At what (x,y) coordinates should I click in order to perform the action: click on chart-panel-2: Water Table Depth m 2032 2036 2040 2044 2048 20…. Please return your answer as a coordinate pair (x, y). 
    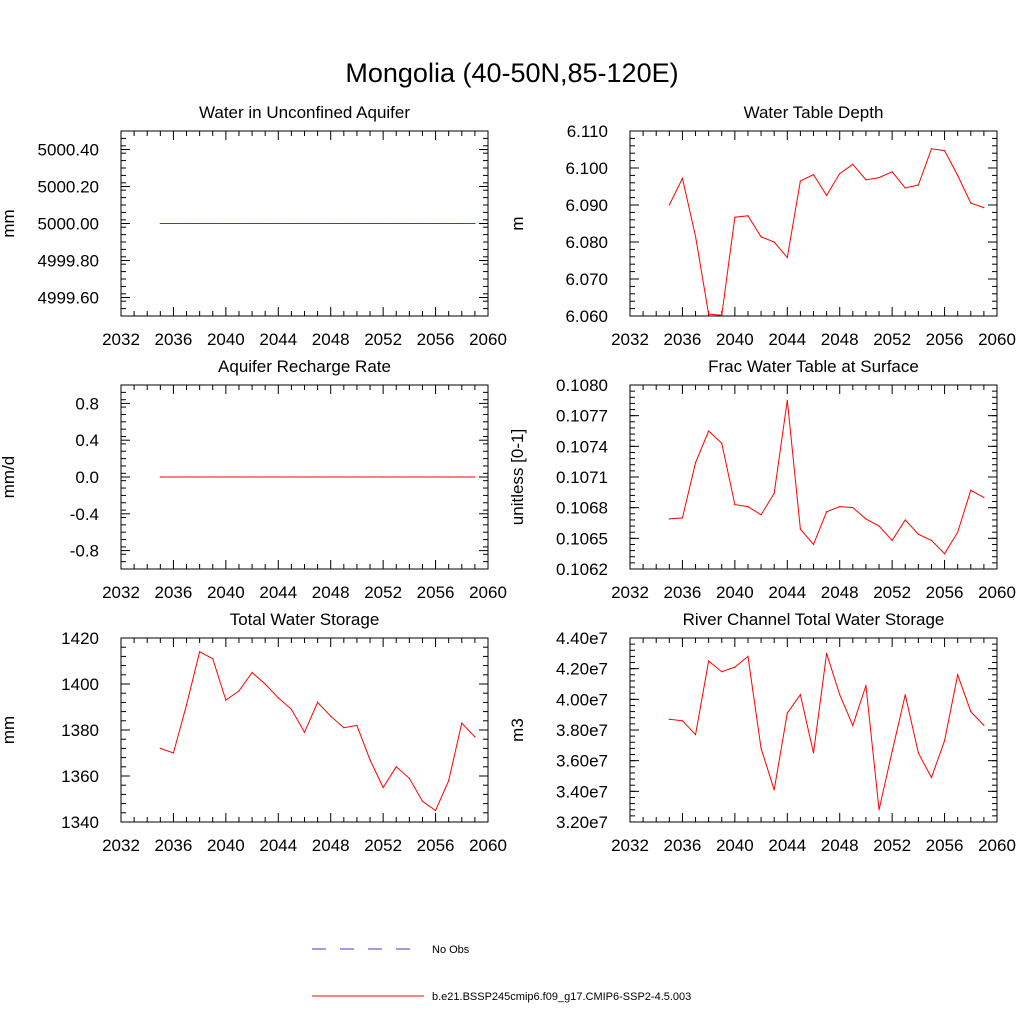
    Looking at the image, I should click on (762, 226).